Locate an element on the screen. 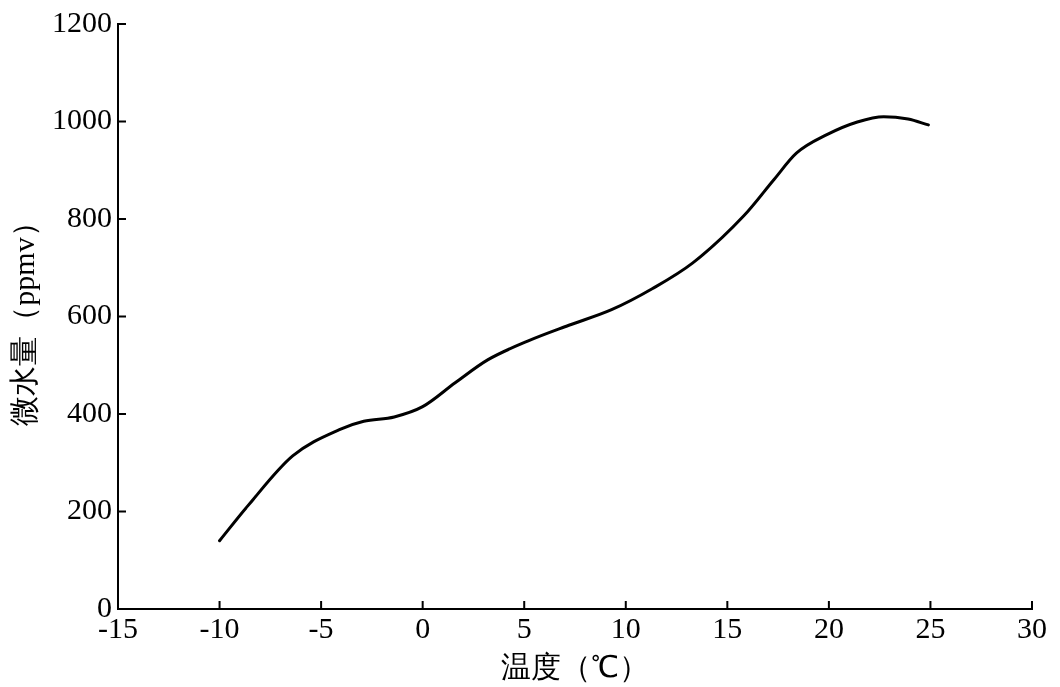  x-tick-label: 0 is located at coordinates (423, 627).